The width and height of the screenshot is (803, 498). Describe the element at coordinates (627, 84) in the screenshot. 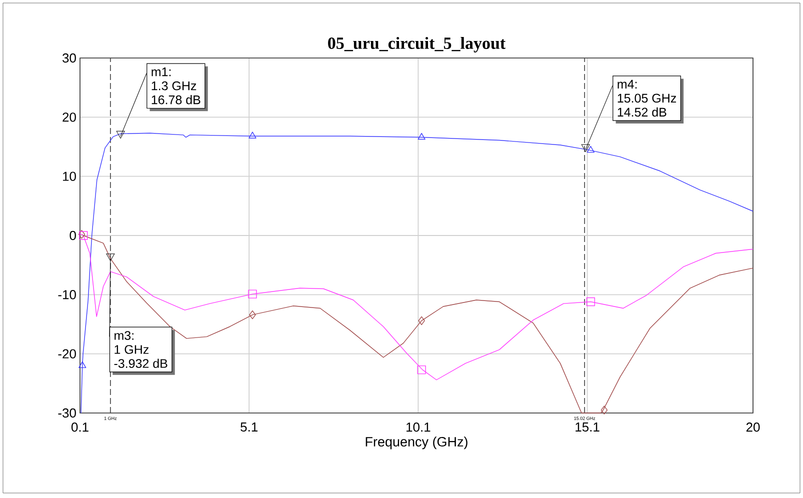

I see `annotation: m4:` at that location.